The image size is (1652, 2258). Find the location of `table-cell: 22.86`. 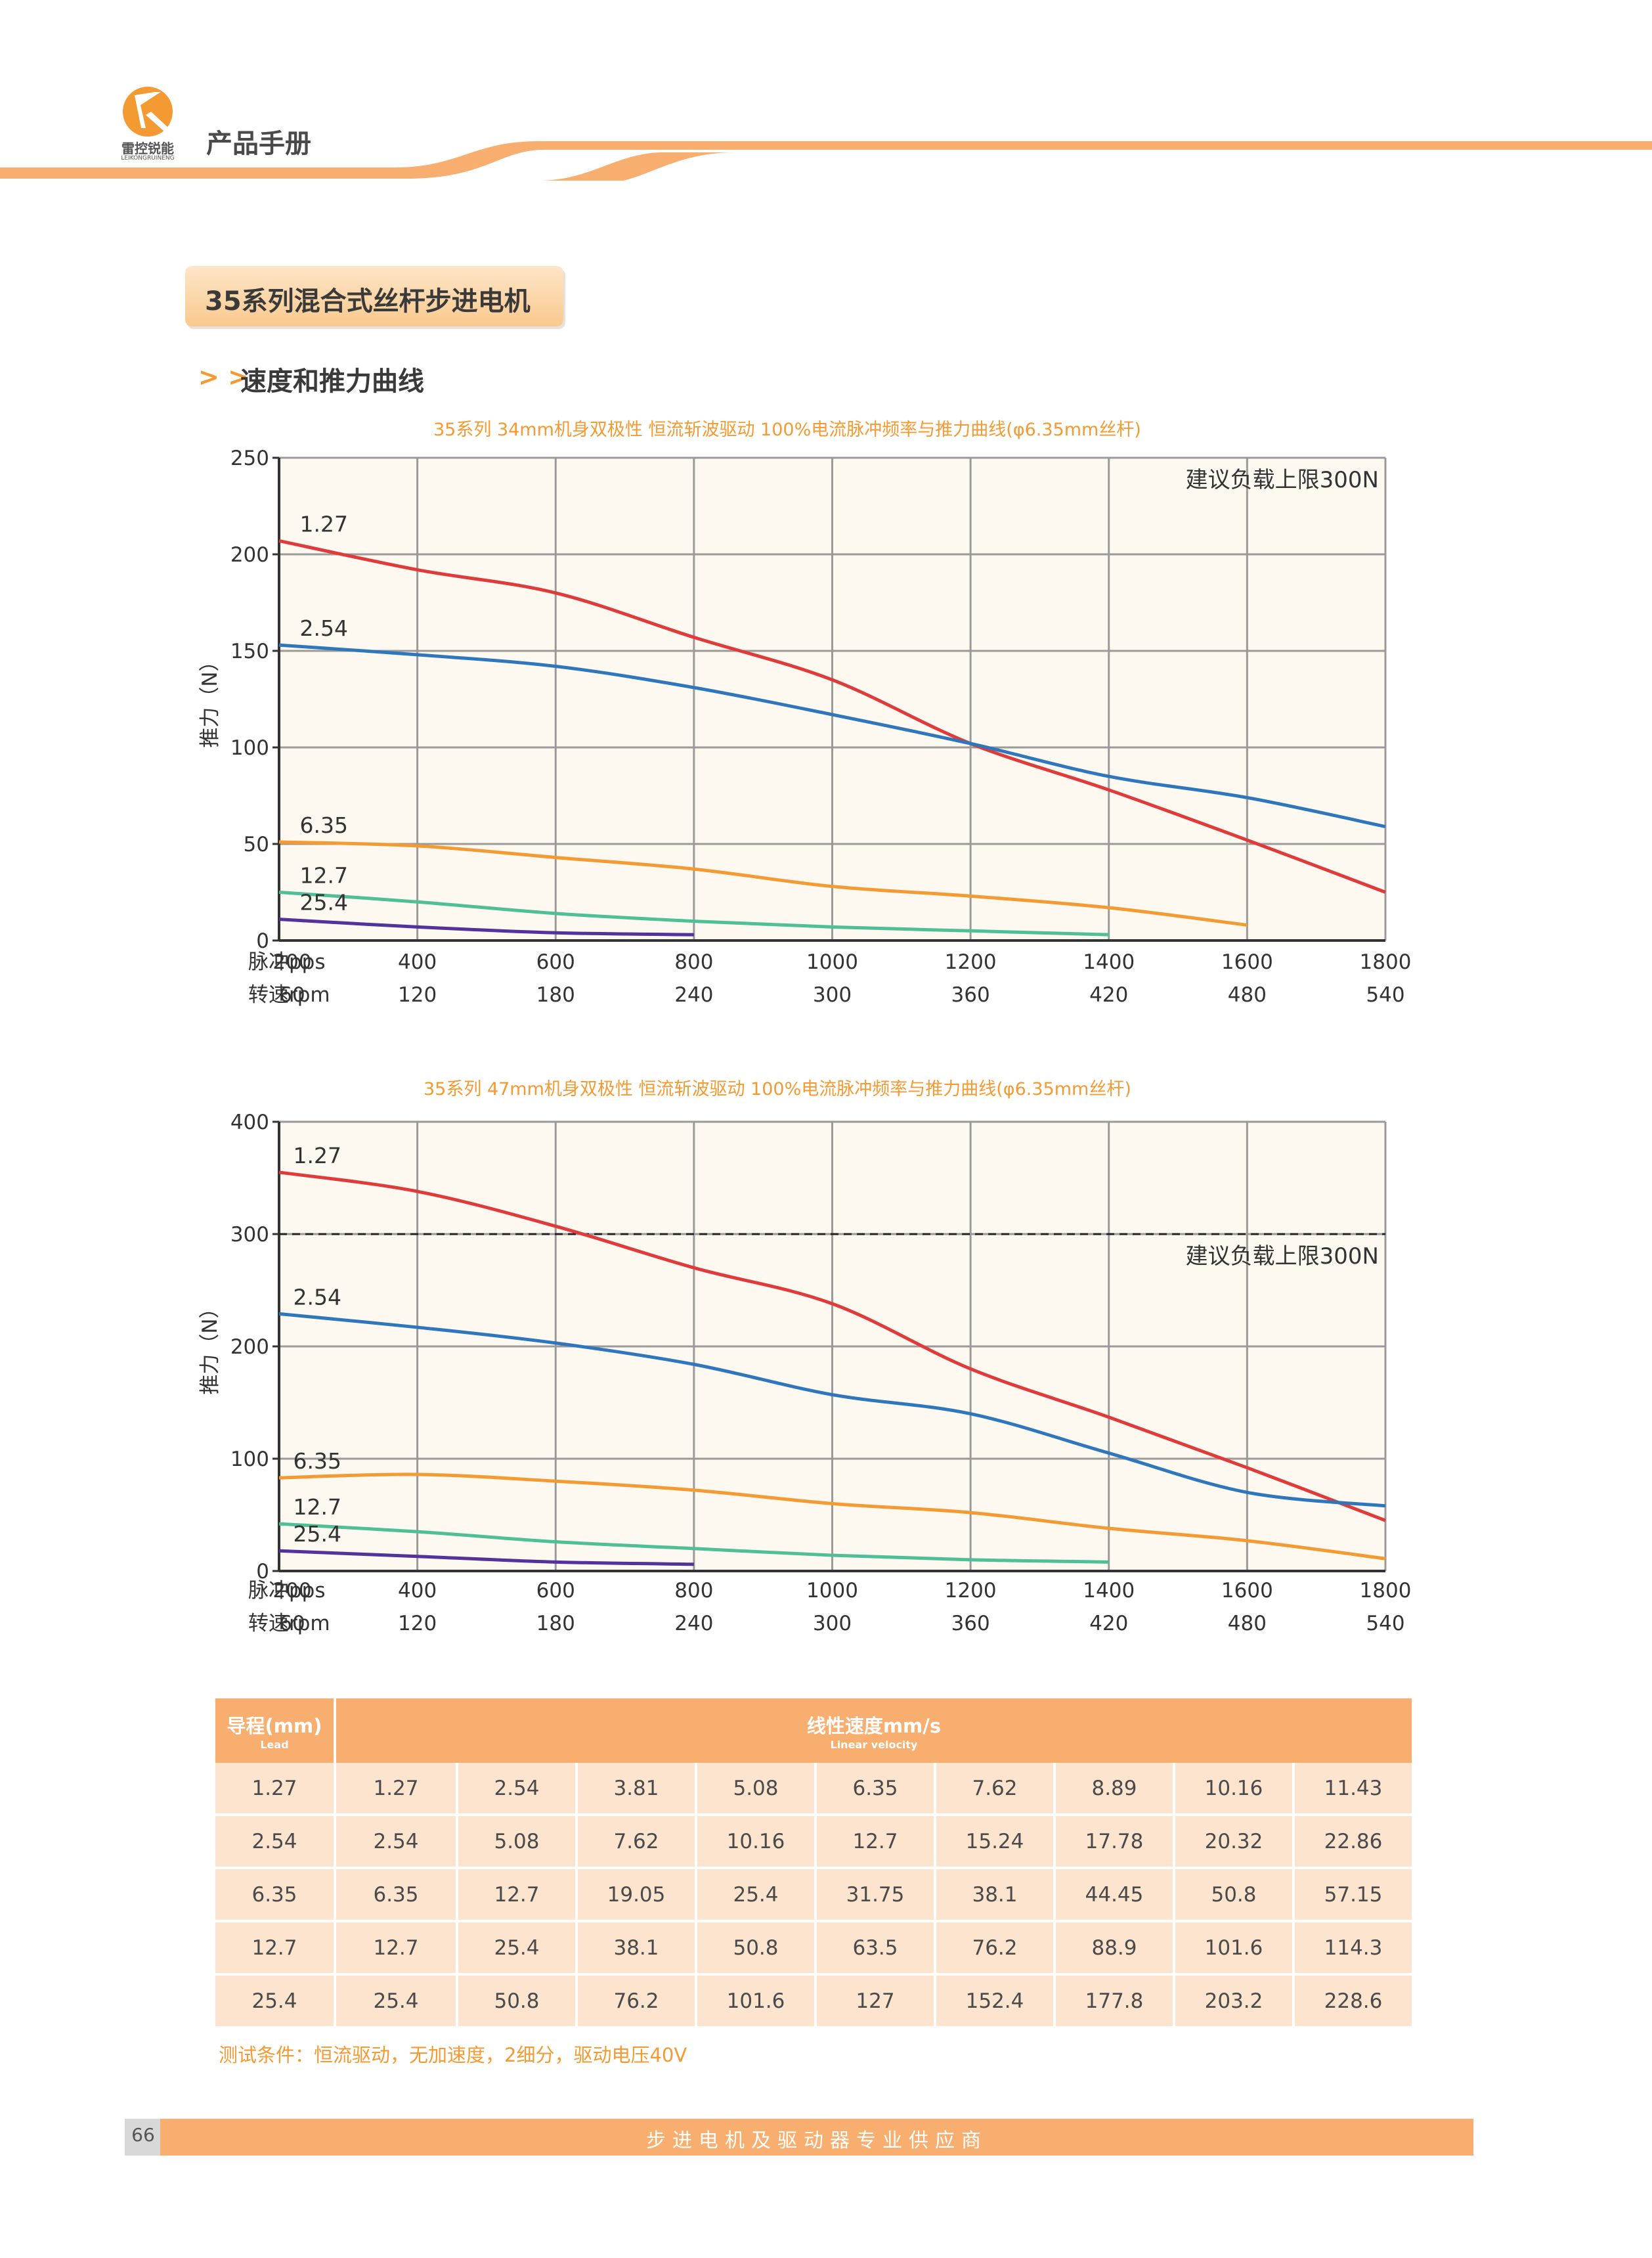

table-cell: 22.86 is located at coordinates (1353, 1842).